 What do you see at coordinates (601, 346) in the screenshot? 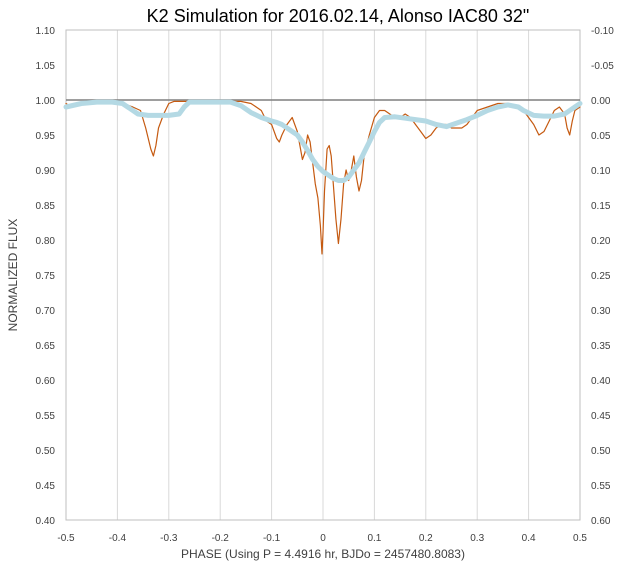
I see `y2-tick-label: 0.35` at bounding box center [601, 346].